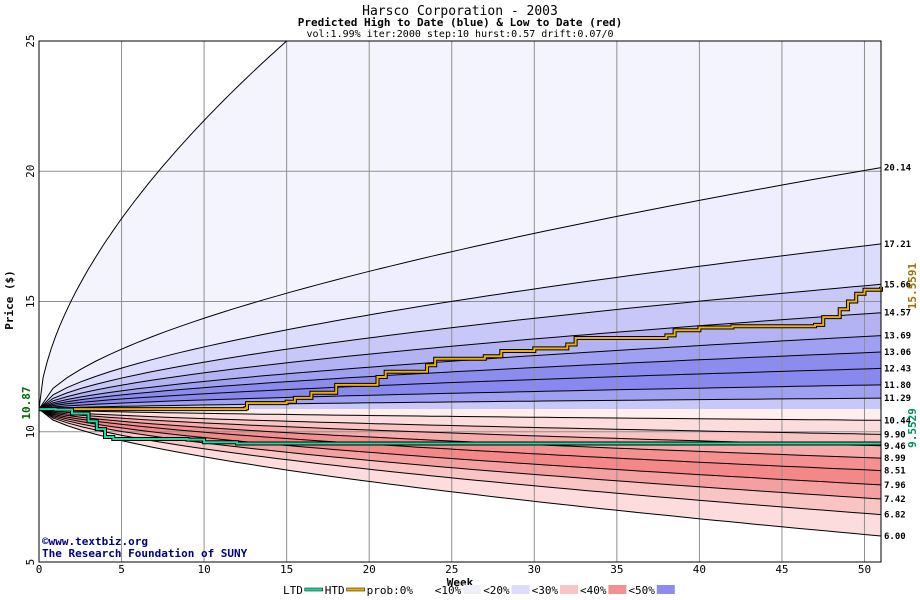 The width and height of the screenshot is (920, 600). What do you see at coordinates (897, 285) in the screenshot?
I see `band-end-label: 15.66` at bounding box center [897, 285].